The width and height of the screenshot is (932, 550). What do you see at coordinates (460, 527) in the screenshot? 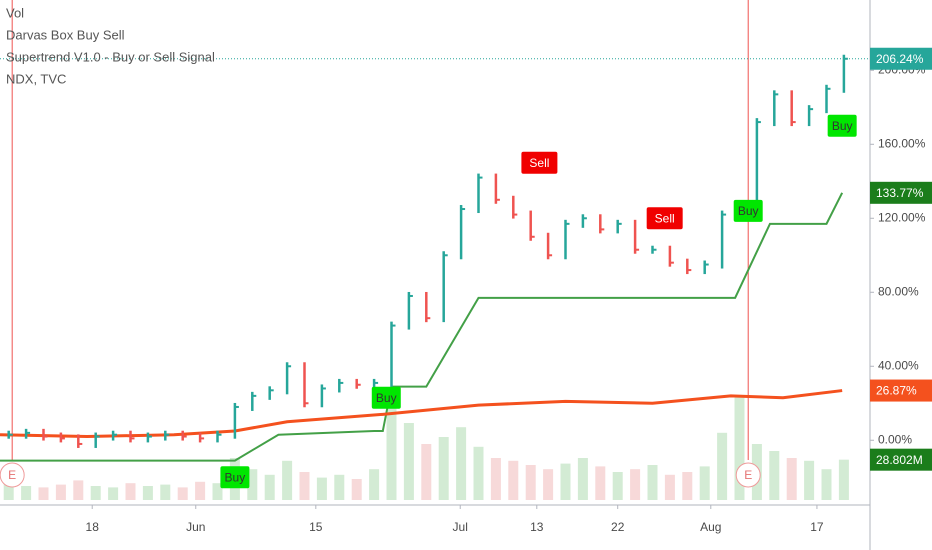
I see `x-tick-label: Jul` at bounding box center [460, 527].